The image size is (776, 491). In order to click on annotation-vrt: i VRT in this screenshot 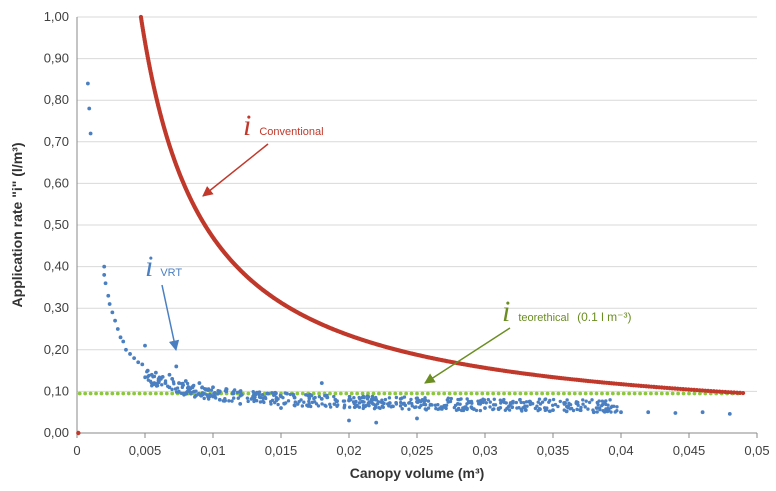, I will do `click(163, 301)`.